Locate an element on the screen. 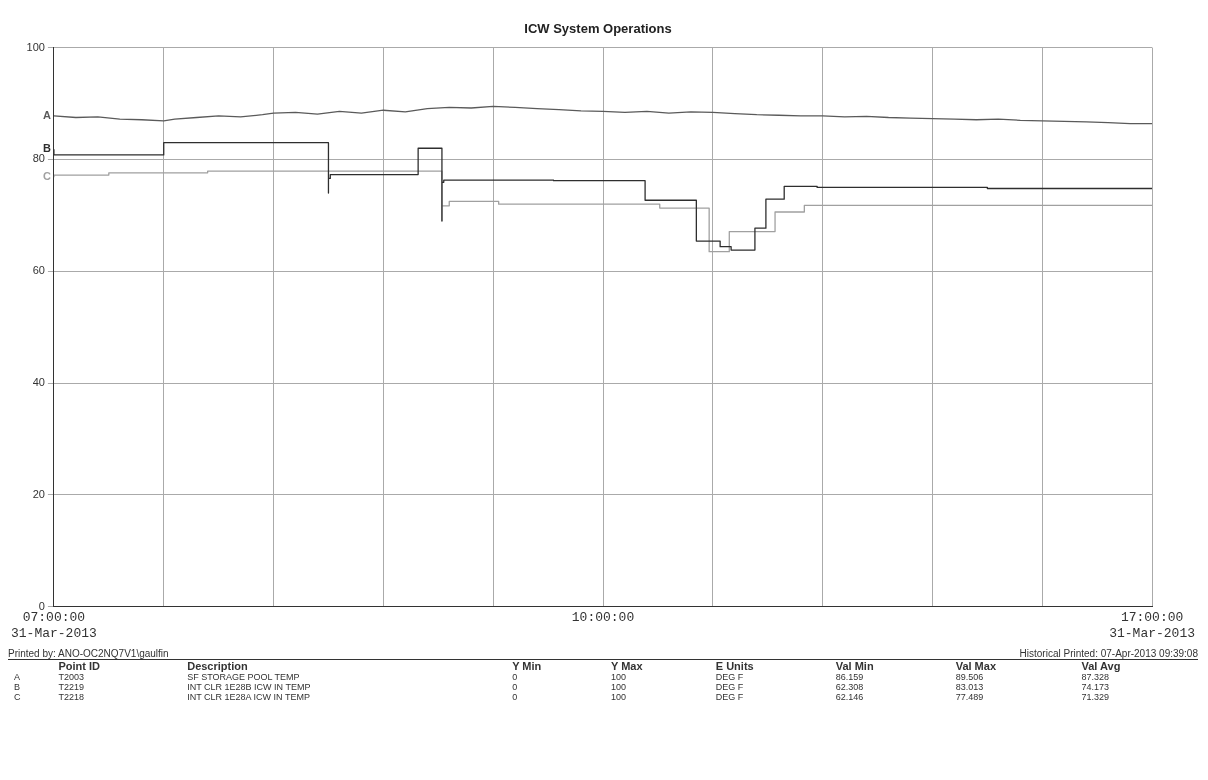 This screenshot has height=780, width=1208. text: Point ID Description Y Min Y Max E Units Val Min Val Max Val Avg is located at coordinates (589, 666).